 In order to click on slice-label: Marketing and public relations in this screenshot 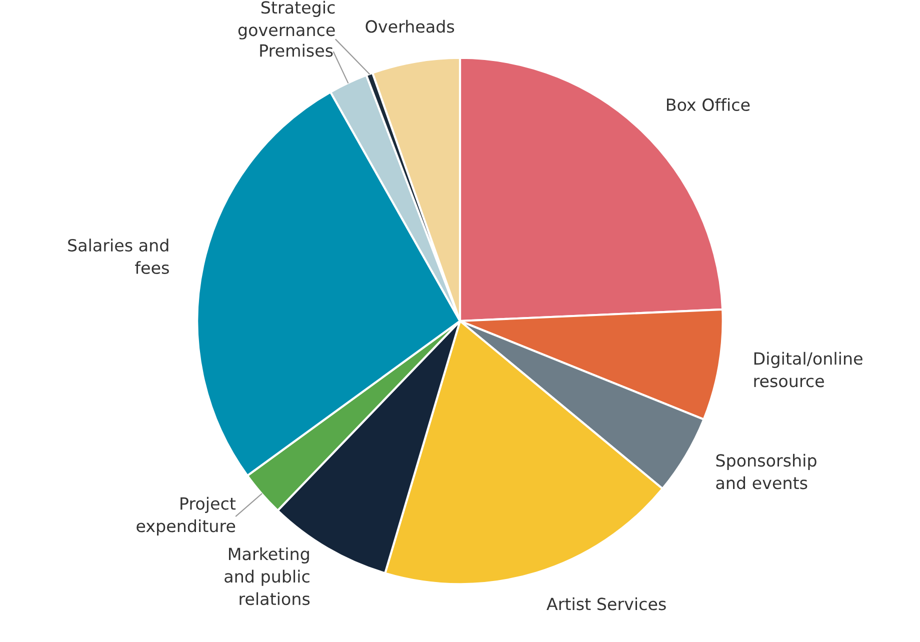, I will do `click(267, 576)`.